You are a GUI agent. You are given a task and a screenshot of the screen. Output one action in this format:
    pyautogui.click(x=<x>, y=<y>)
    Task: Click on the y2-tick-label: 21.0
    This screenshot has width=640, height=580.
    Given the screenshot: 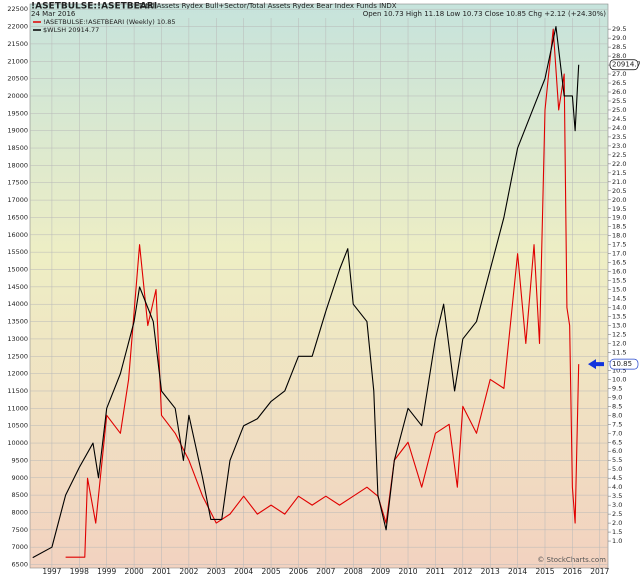 What is the action you would take?
    pyautogui.click(x=619, y=182)
    